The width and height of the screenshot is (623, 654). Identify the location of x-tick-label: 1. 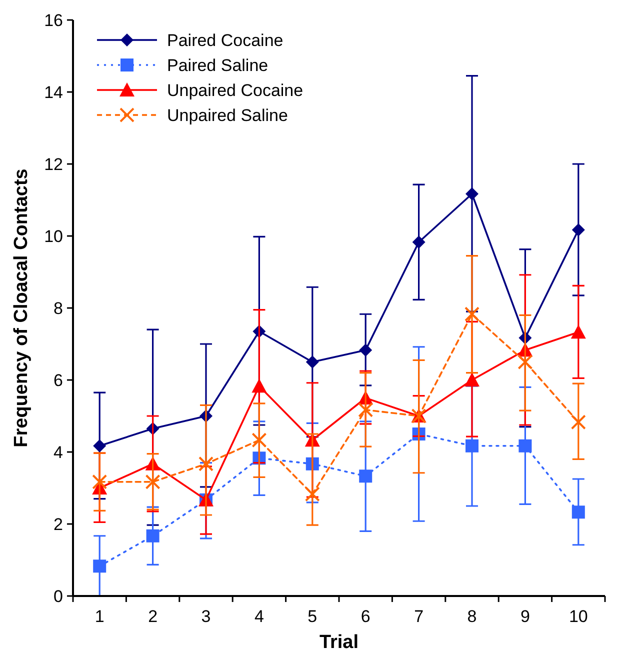
(99, 616).